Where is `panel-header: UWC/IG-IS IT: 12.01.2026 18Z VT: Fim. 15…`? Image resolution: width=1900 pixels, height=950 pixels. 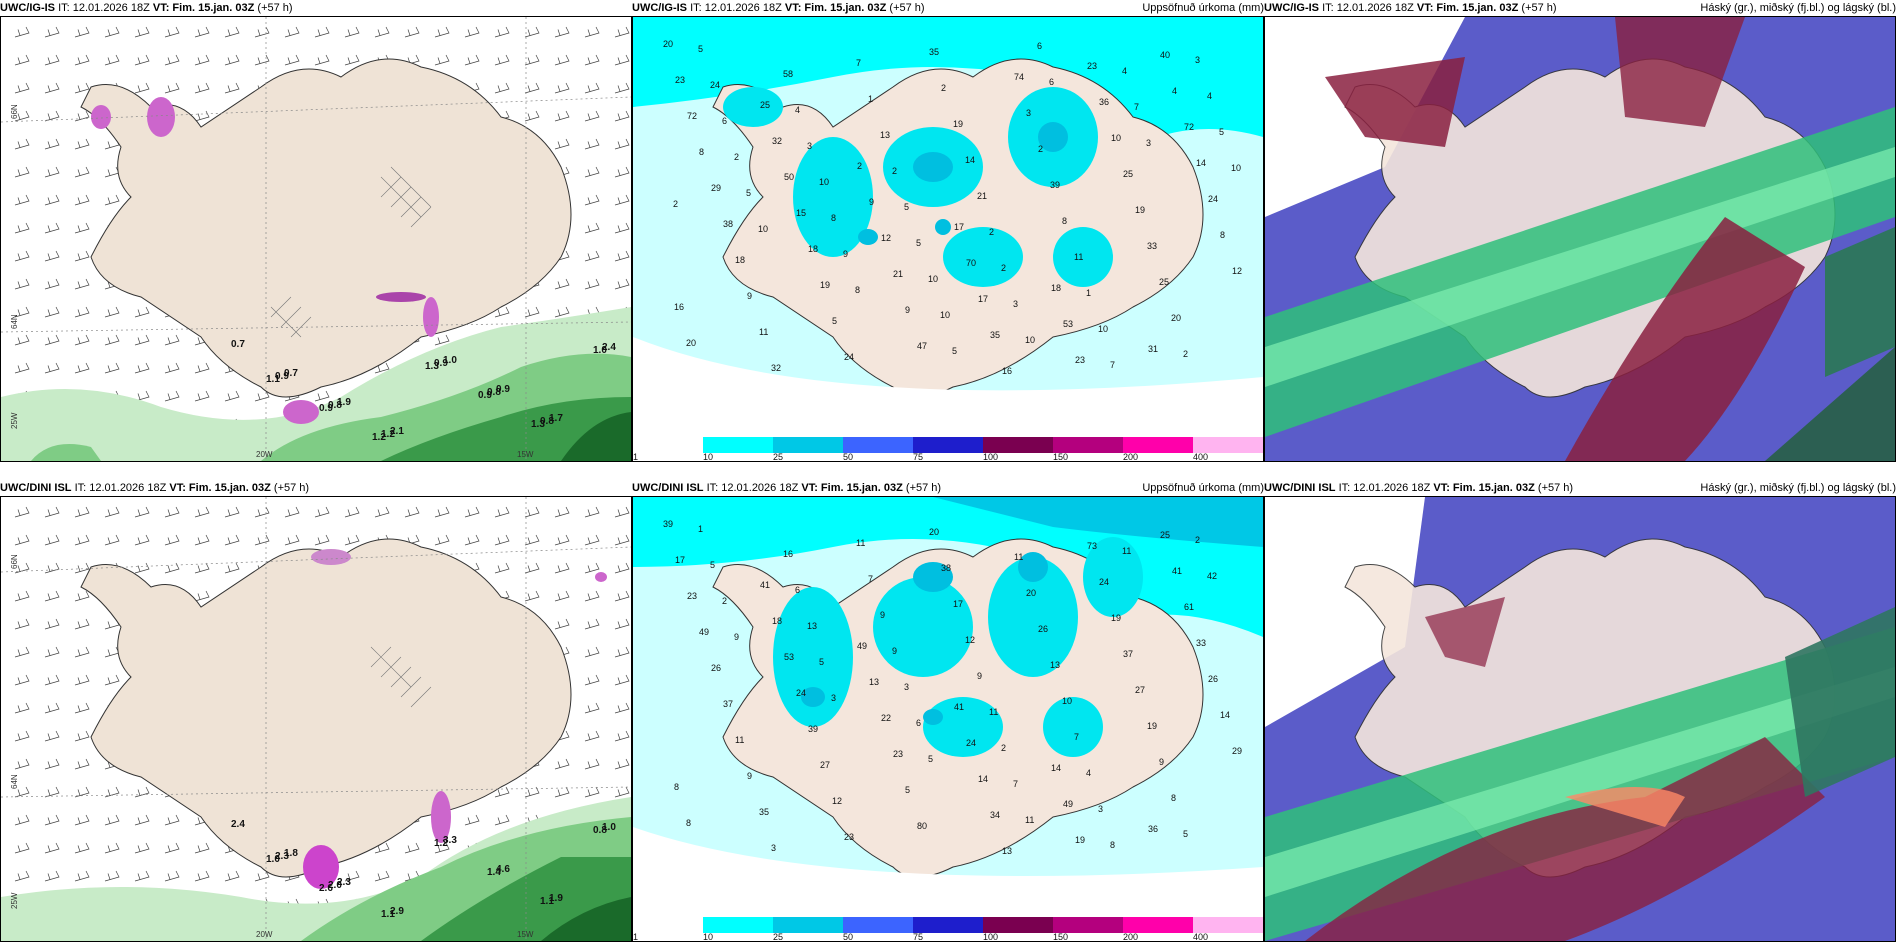
panel-header: UWC/IG-IS IT: 12.01.2026 18Z VT: Fim. 15… is located at coordinates (1580, 8).